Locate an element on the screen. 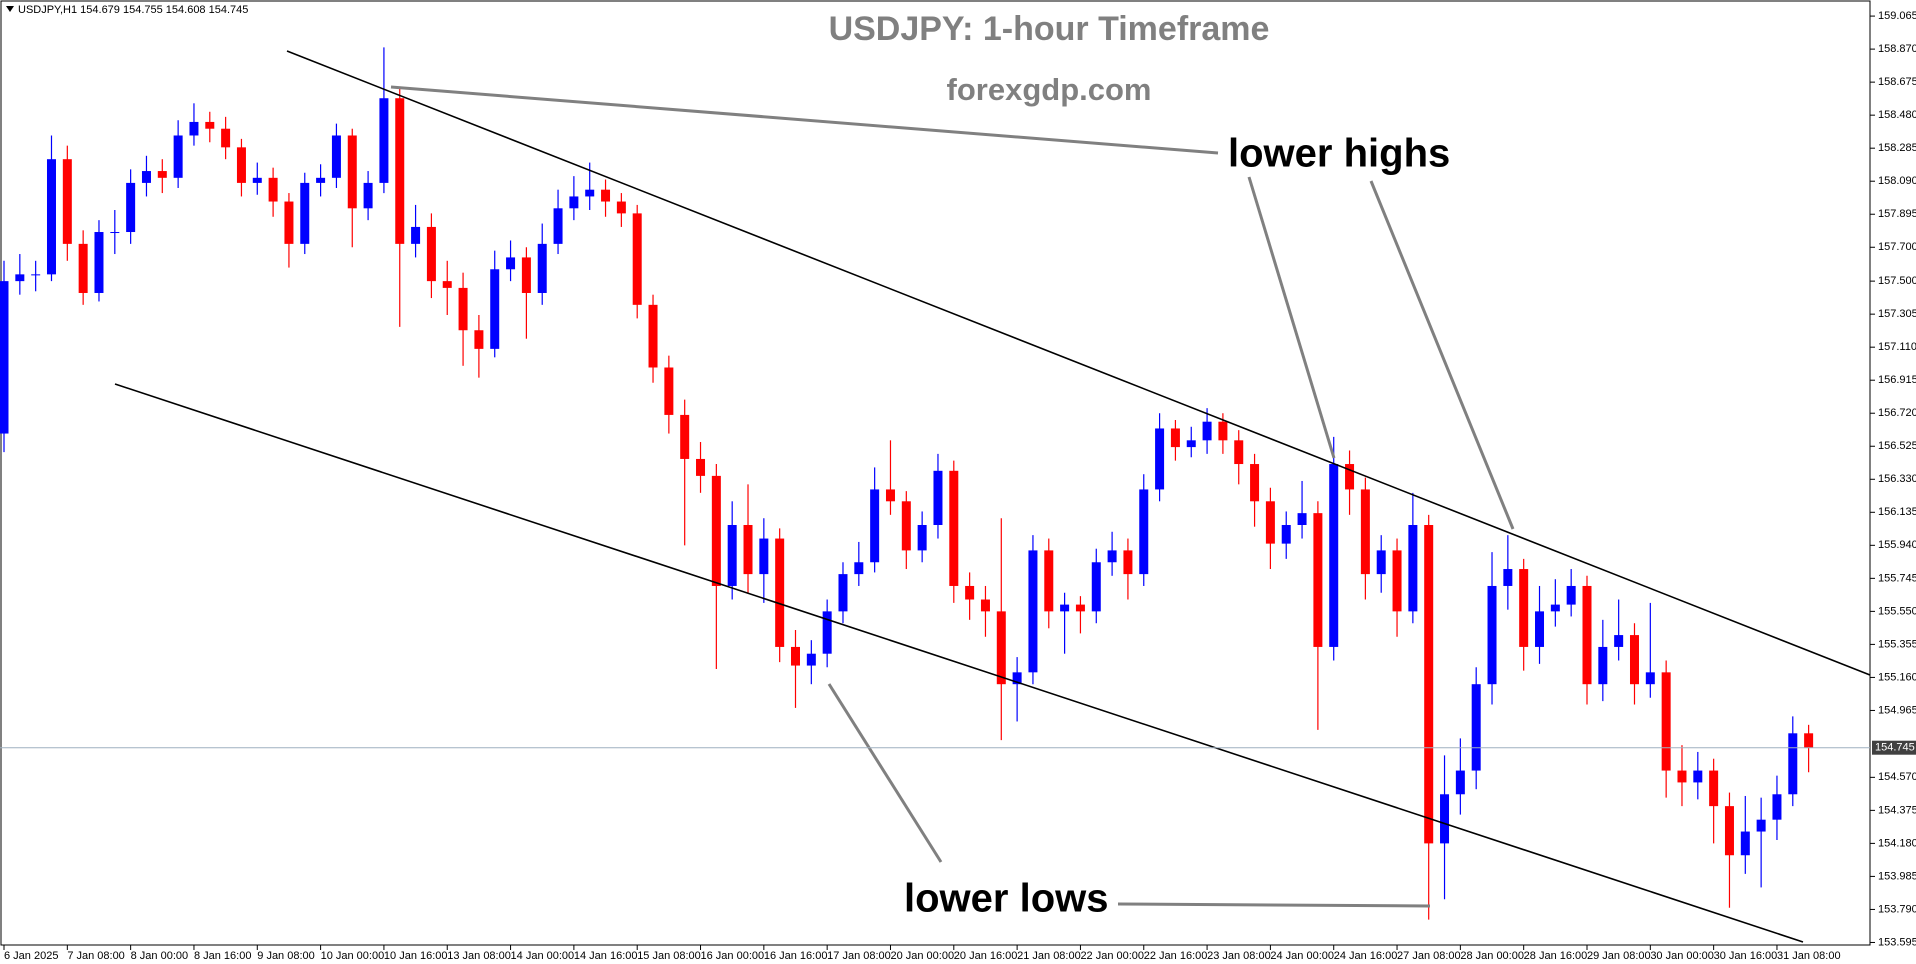 The width and height of the screenshot is (1916, 964). y-tick-label: 158.870 is located at coordinates (1897, 49).